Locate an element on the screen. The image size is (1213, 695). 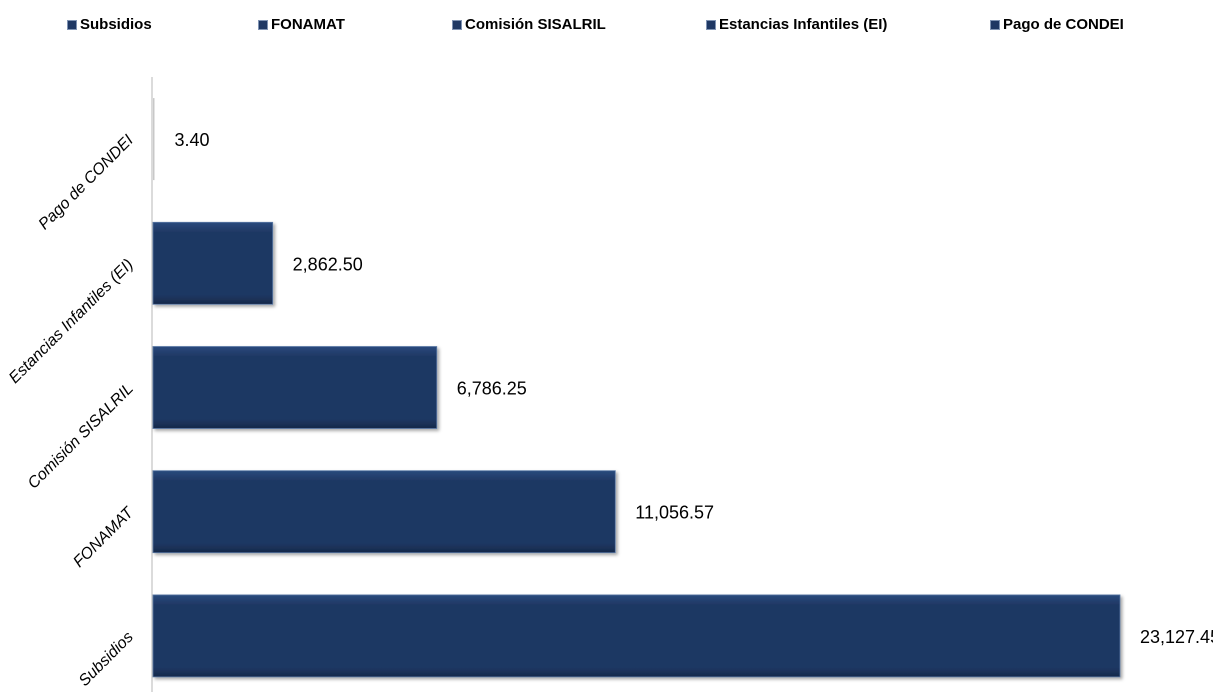
category-label-2: FONAMAT is located at coordinates (103, 537).